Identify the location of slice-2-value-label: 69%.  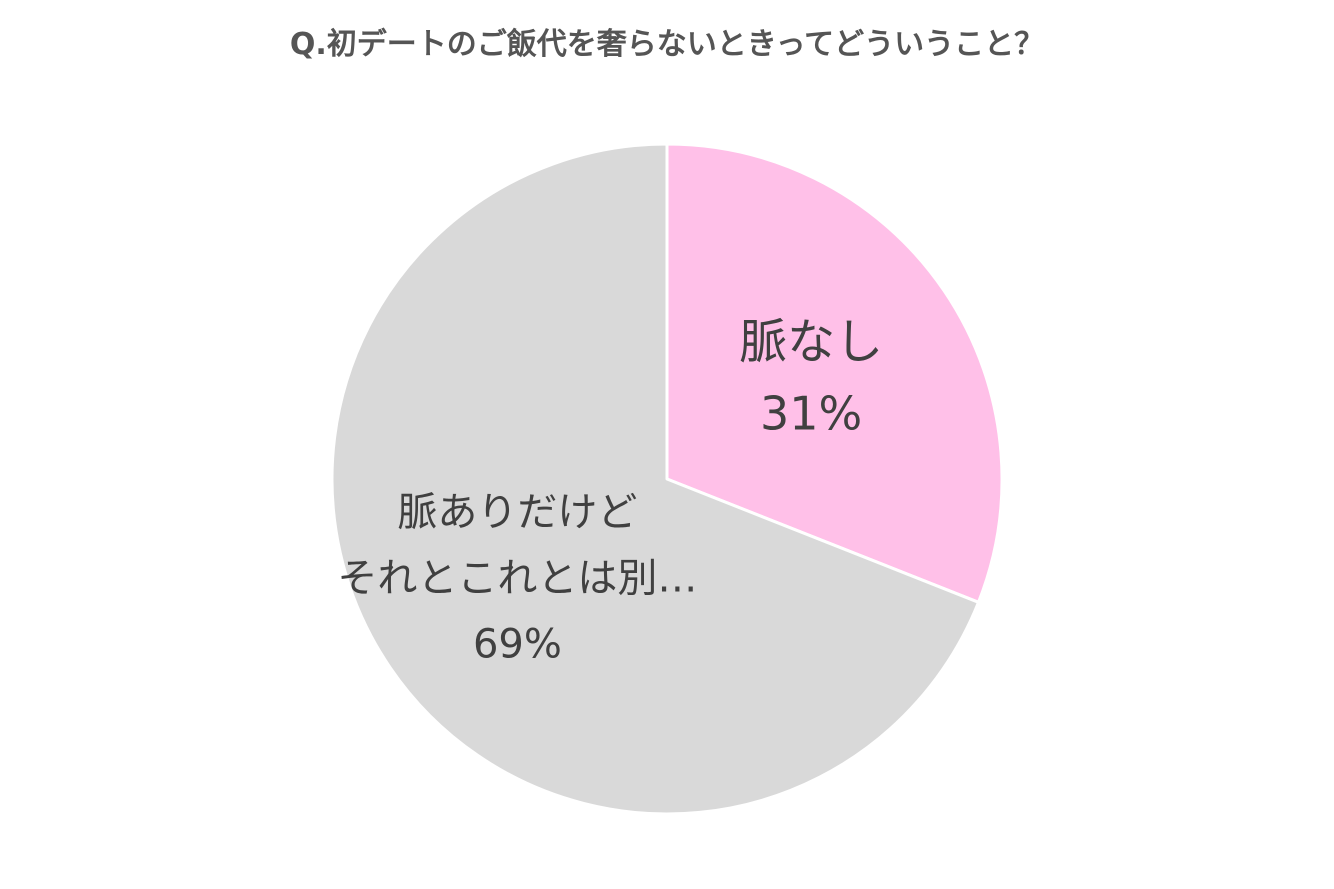
(517, 645).